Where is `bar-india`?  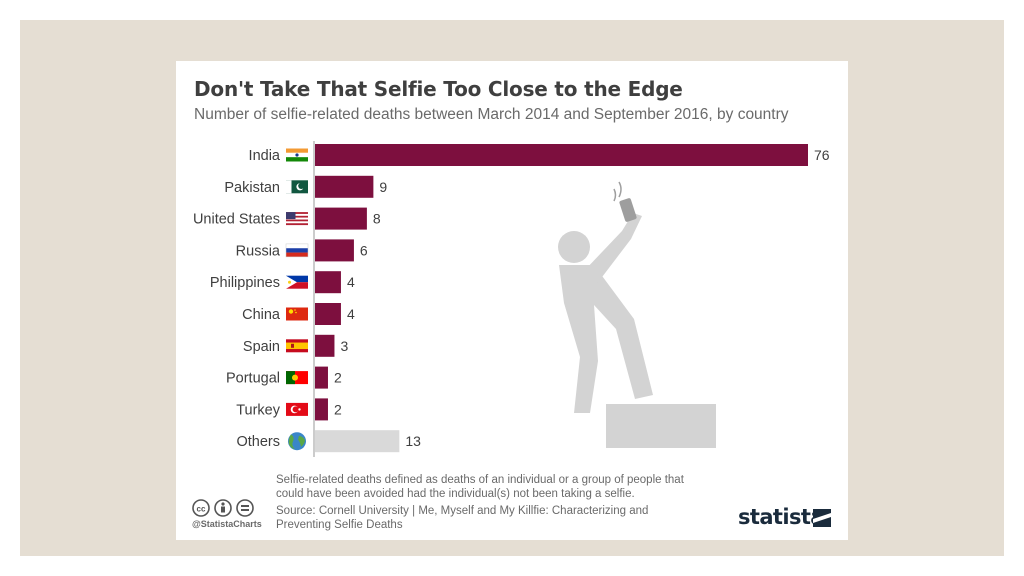
bar-india is located at coordinates (561, 155).